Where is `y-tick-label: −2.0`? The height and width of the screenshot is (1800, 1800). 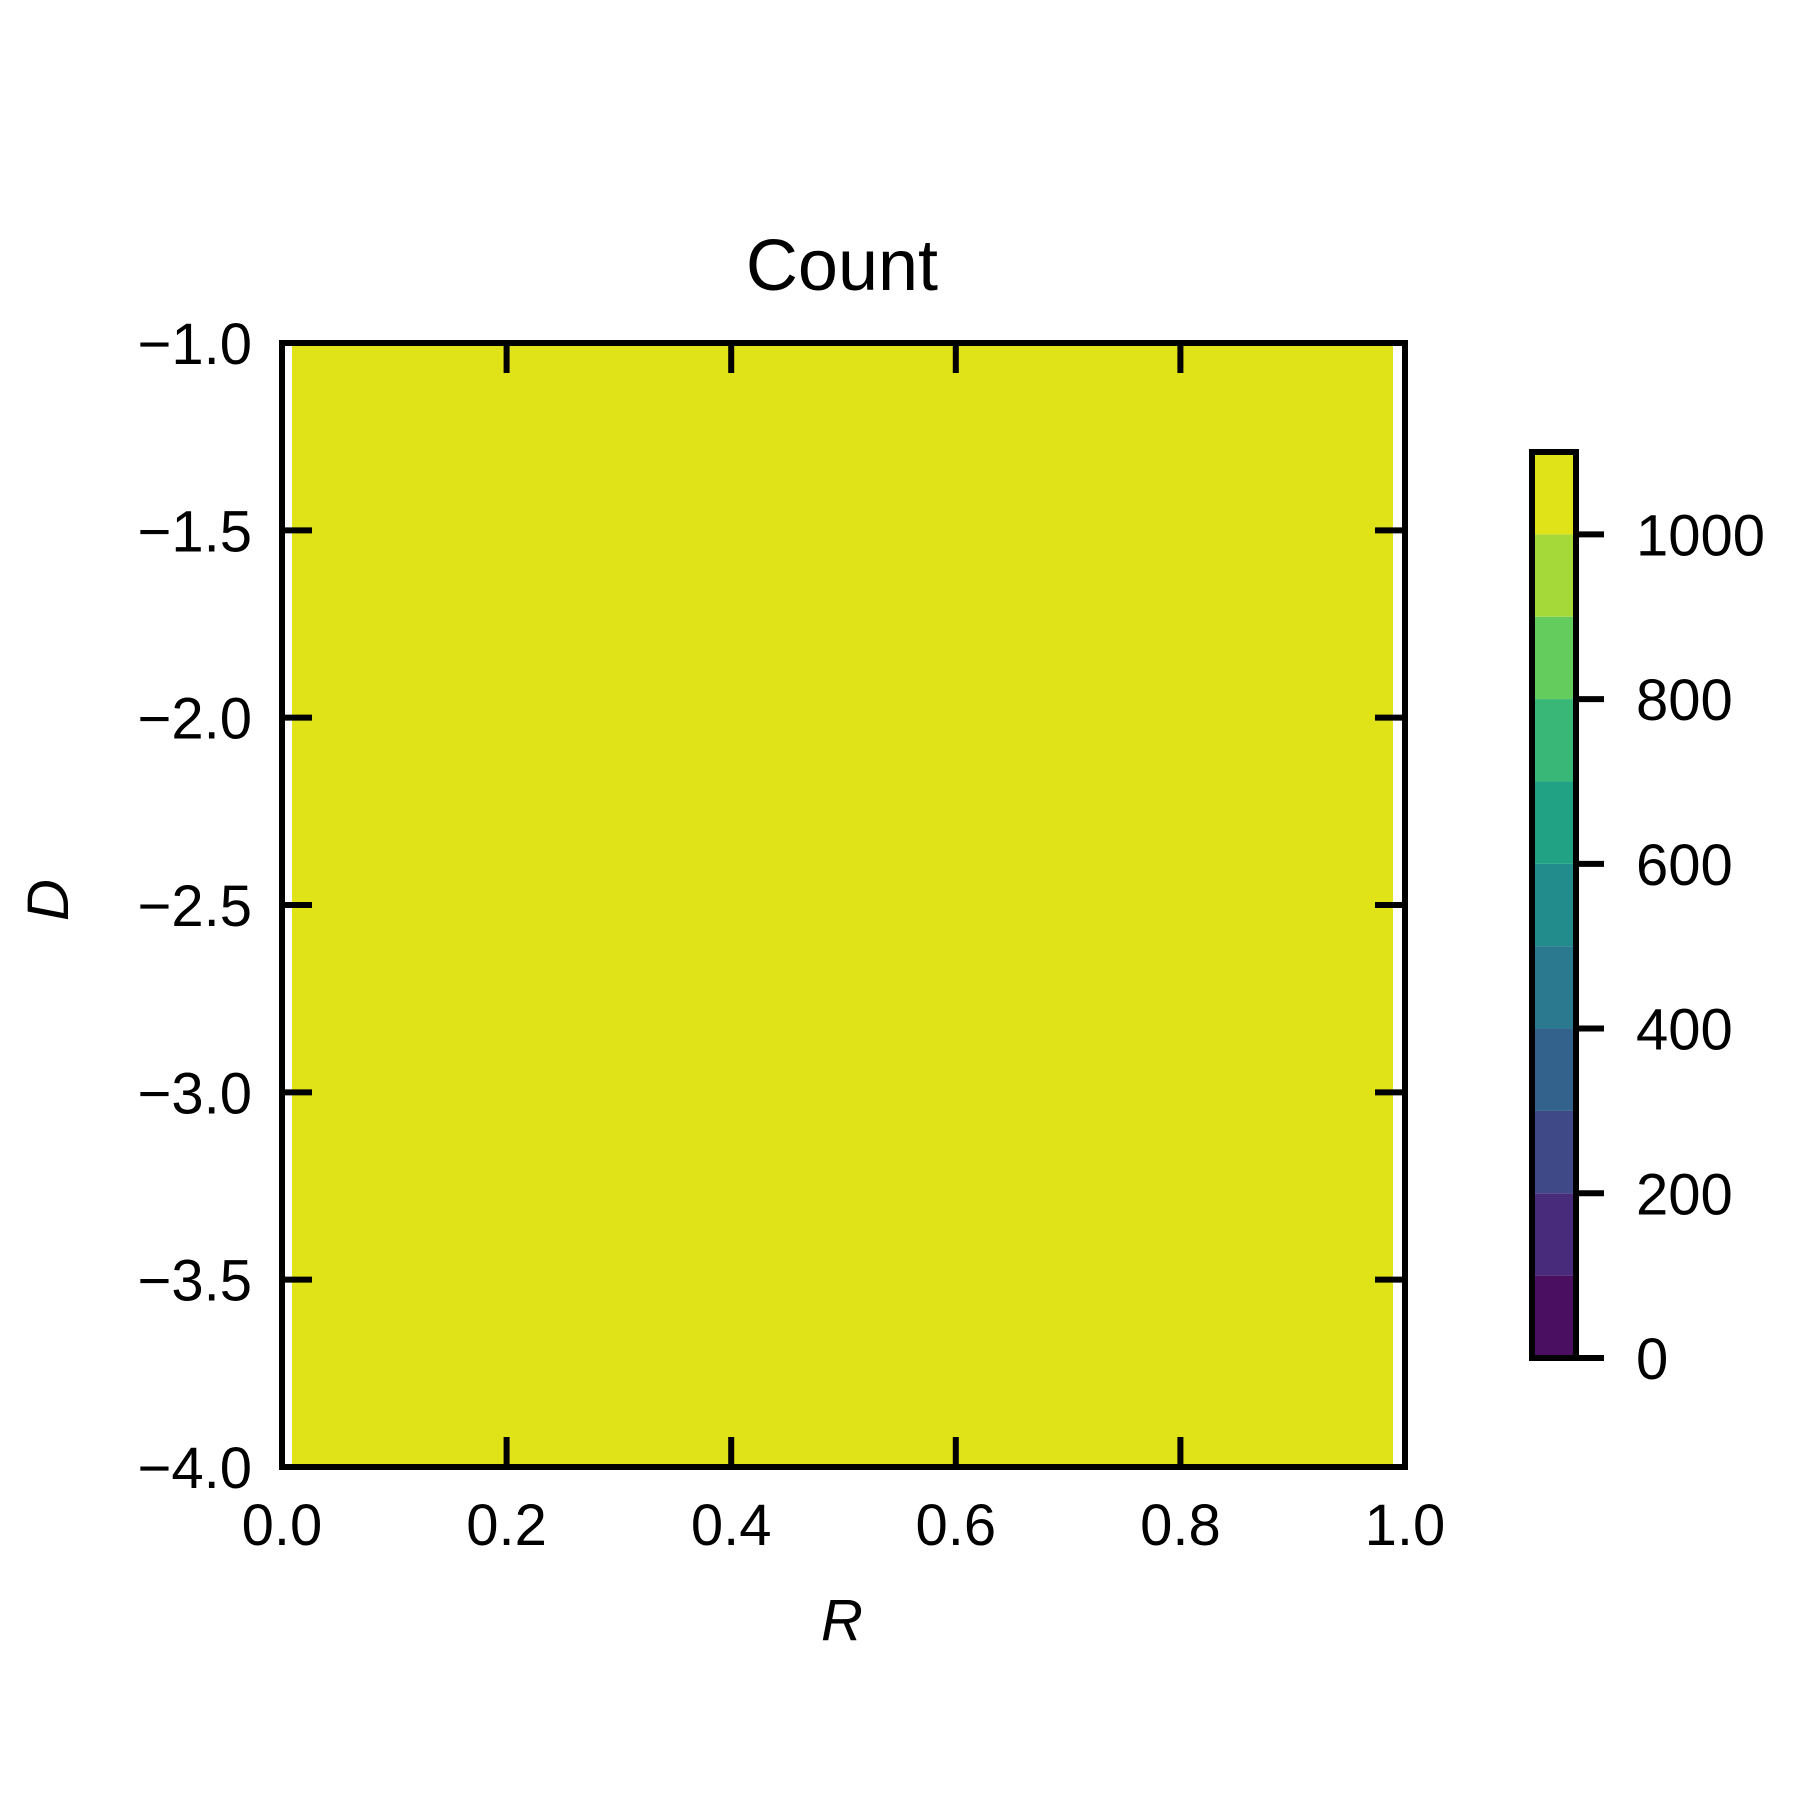
y-tick-label: −2.0 is located at coordinates (195, 719).